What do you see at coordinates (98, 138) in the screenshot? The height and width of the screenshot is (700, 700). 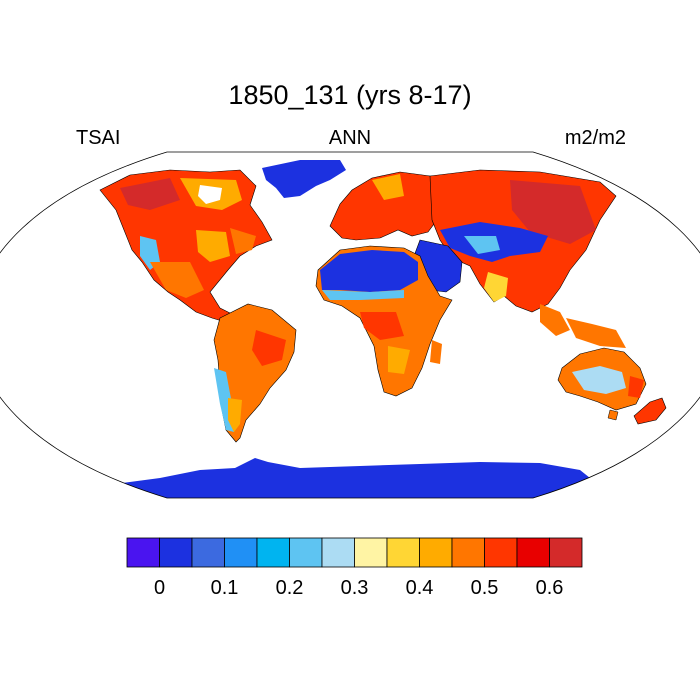 I see `variable-label: TSAI` at bounding box center [98, 138].